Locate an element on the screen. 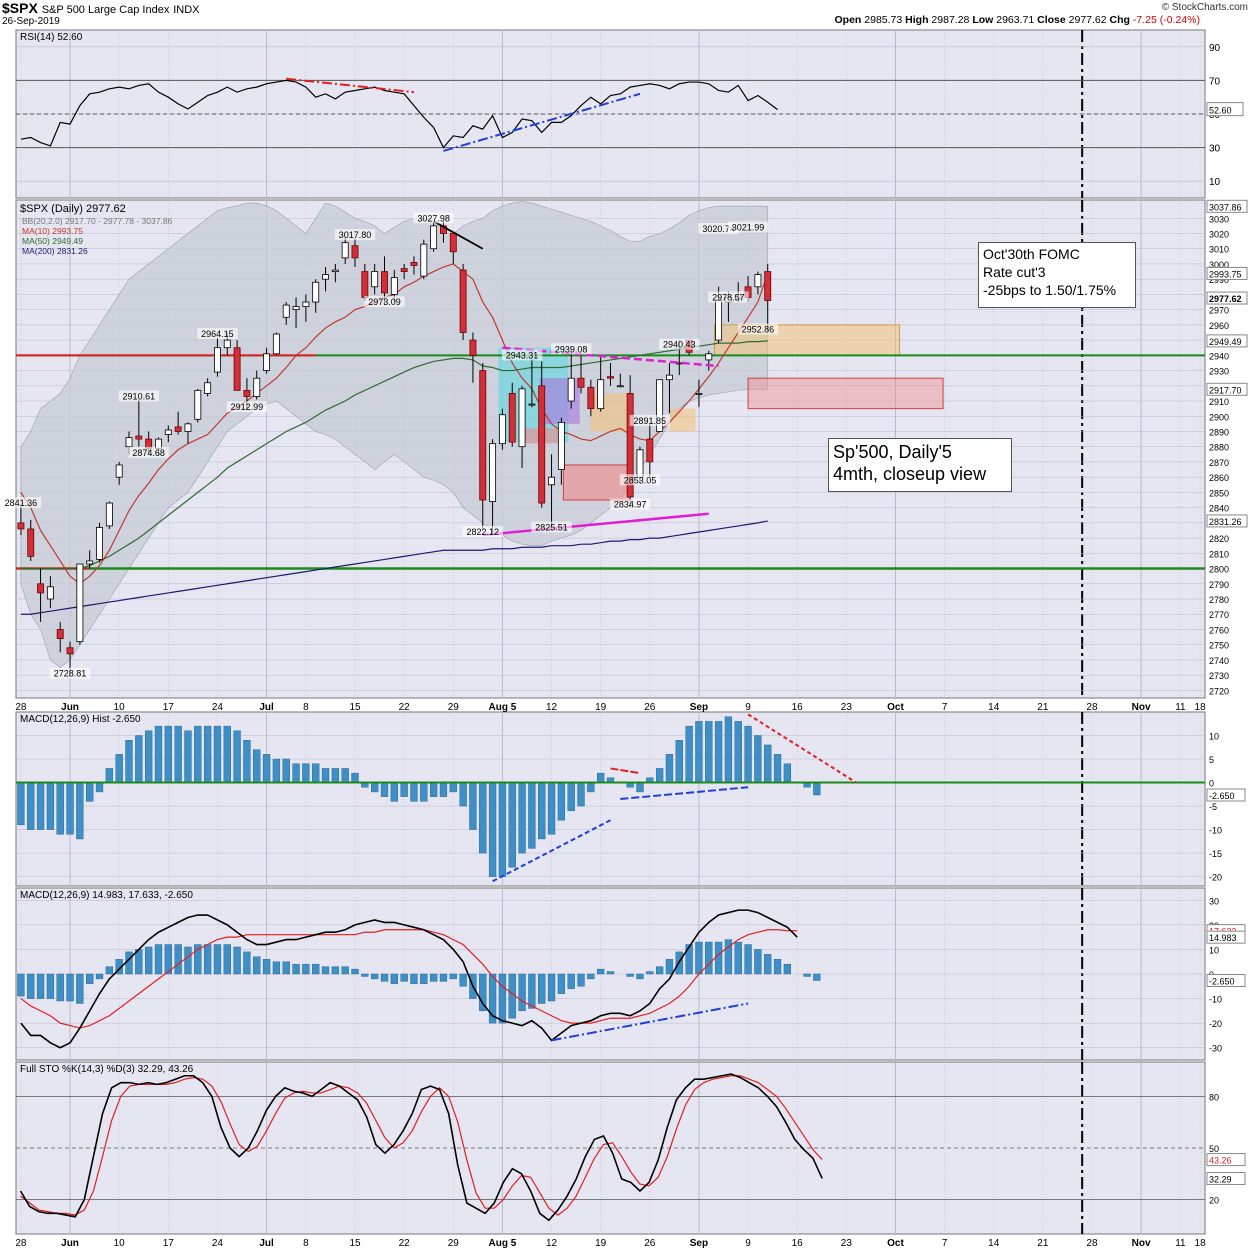  date-label-mid: 22 is located at coordinates (405, 707).